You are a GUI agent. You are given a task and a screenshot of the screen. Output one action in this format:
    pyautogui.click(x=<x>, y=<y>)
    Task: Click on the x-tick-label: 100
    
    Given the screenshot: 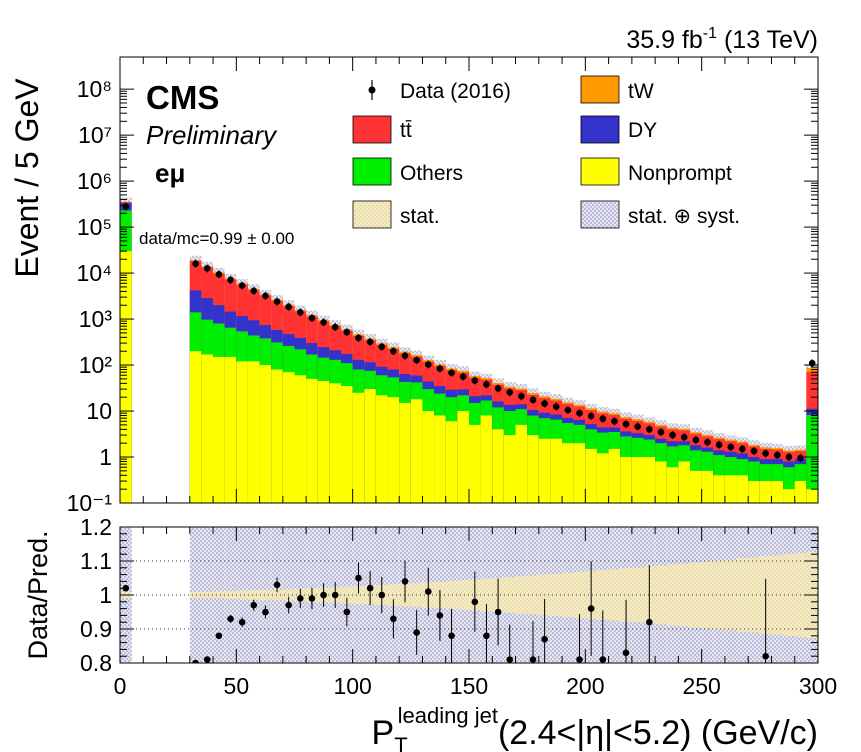 What is the action you would take?
    pyautogui.click(x=352, y=686)
    